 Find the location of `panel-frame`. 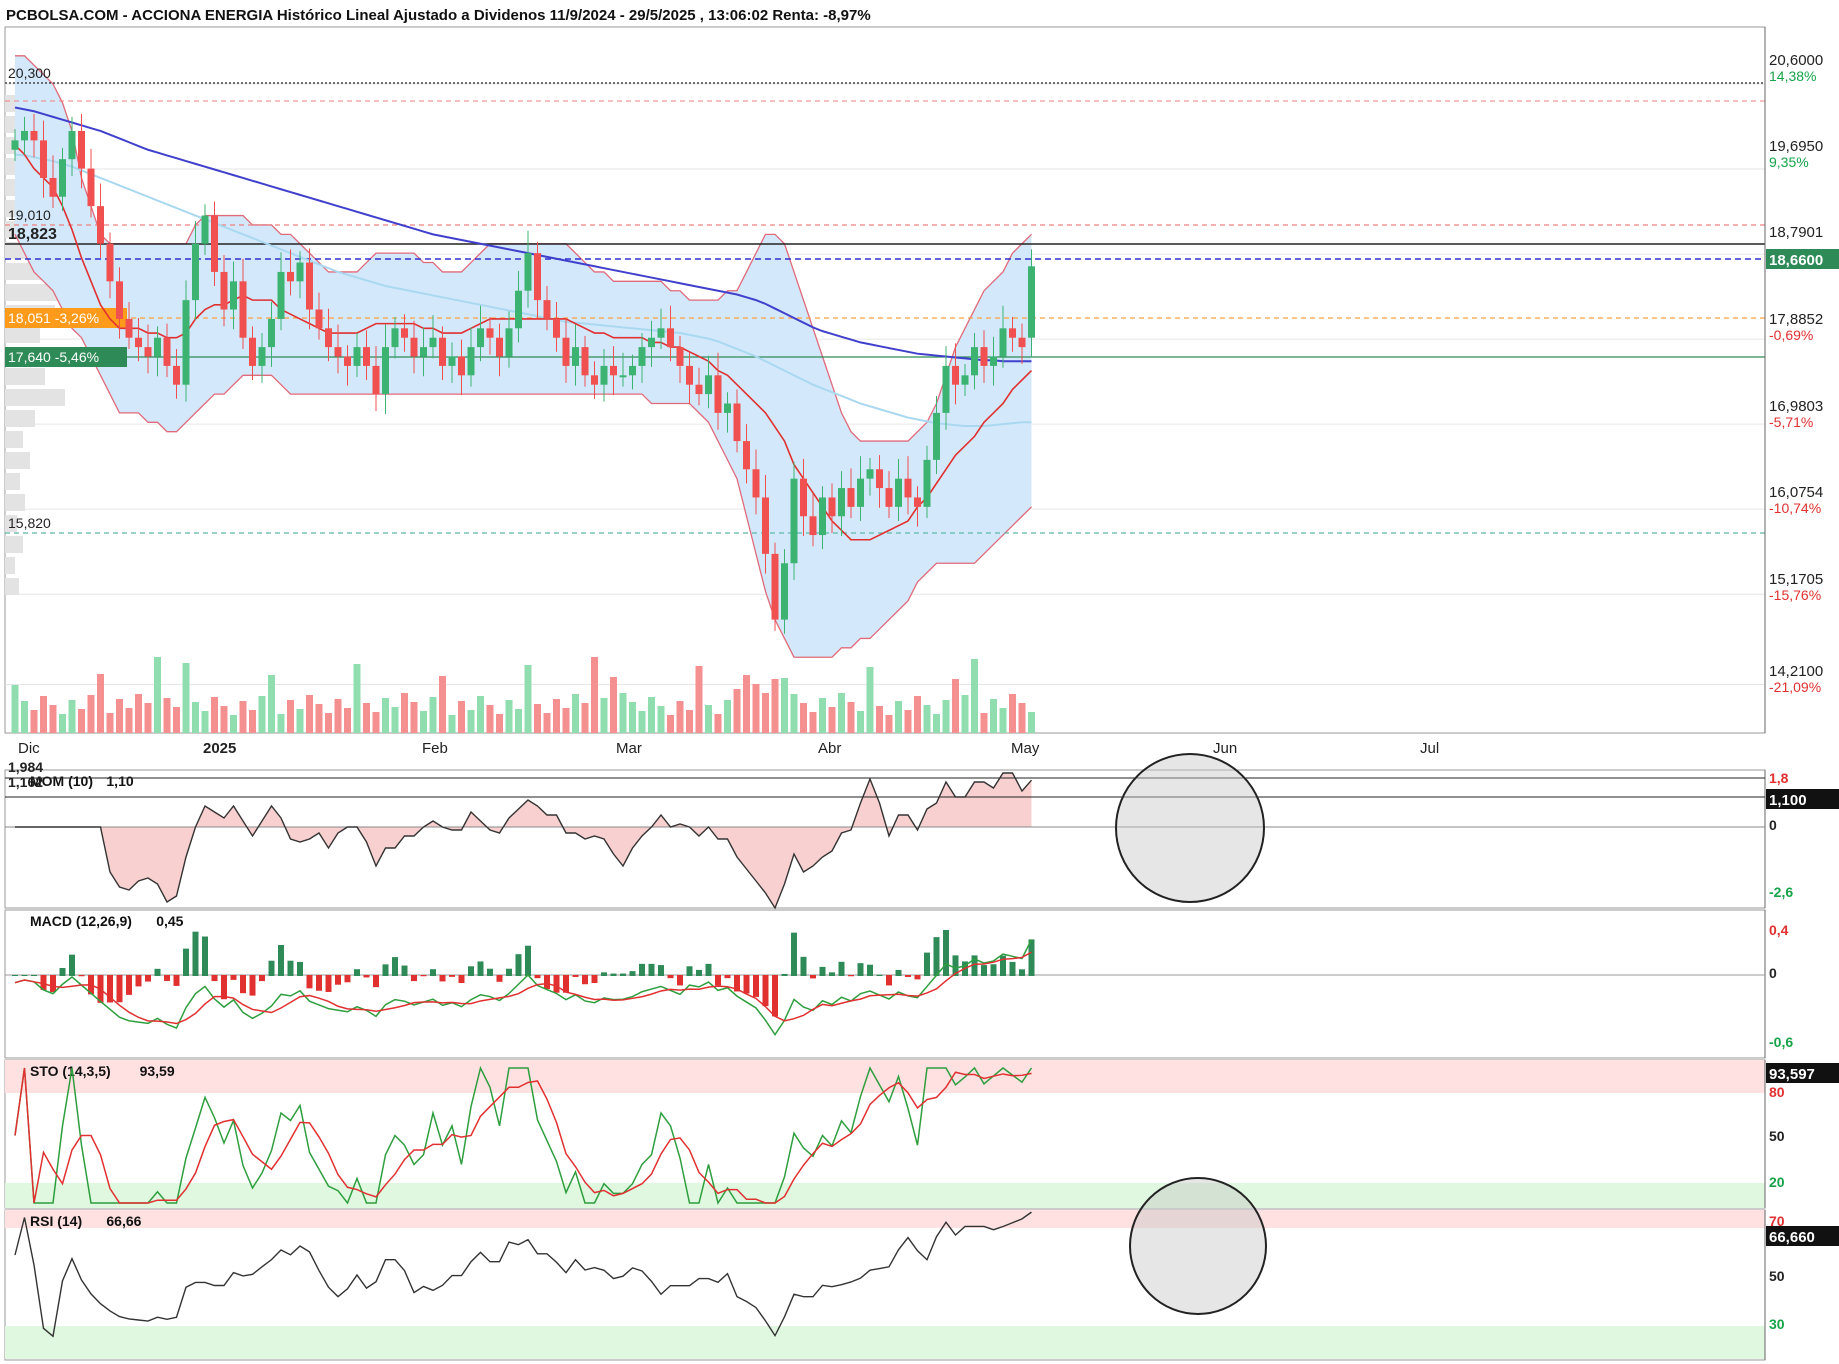

panel-frame is located at coordinates (885, 839).